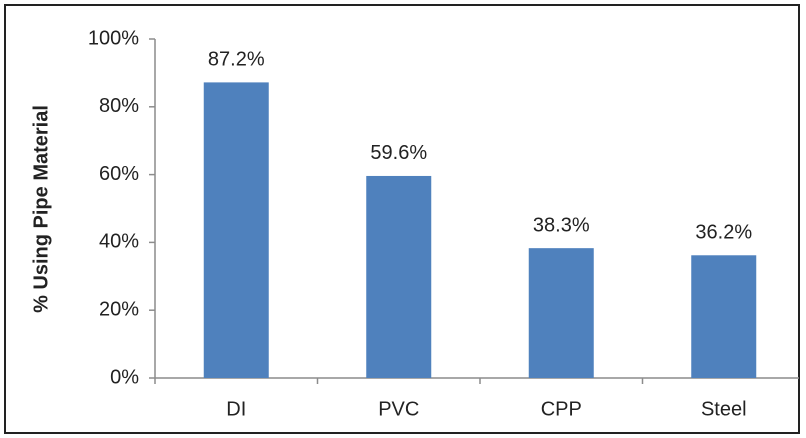  Describe the element at coordinates (398, 153) in the screenshot. I see `data-label: 59.6%` at that location.